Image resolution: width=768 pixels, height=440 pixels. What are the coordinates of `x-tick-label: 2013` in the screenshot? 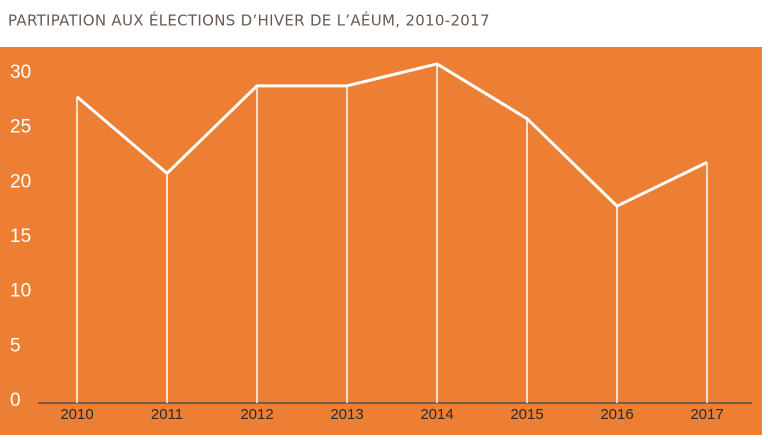 It's located at (346, 414).